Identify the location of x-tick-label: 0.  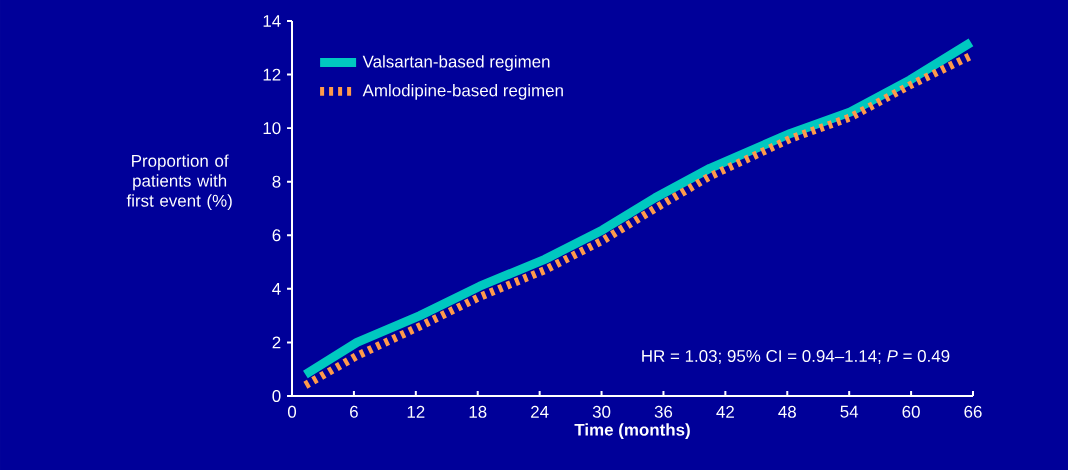
(292, 411).